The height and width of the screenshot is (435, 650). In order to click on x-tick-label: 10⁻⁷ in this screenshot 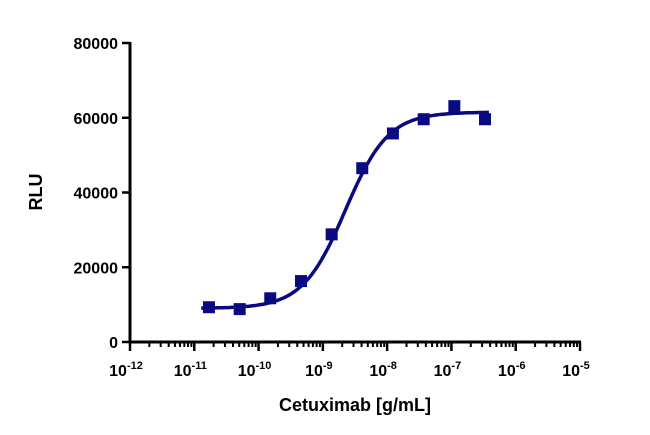, I will do `click(448, 370)`.